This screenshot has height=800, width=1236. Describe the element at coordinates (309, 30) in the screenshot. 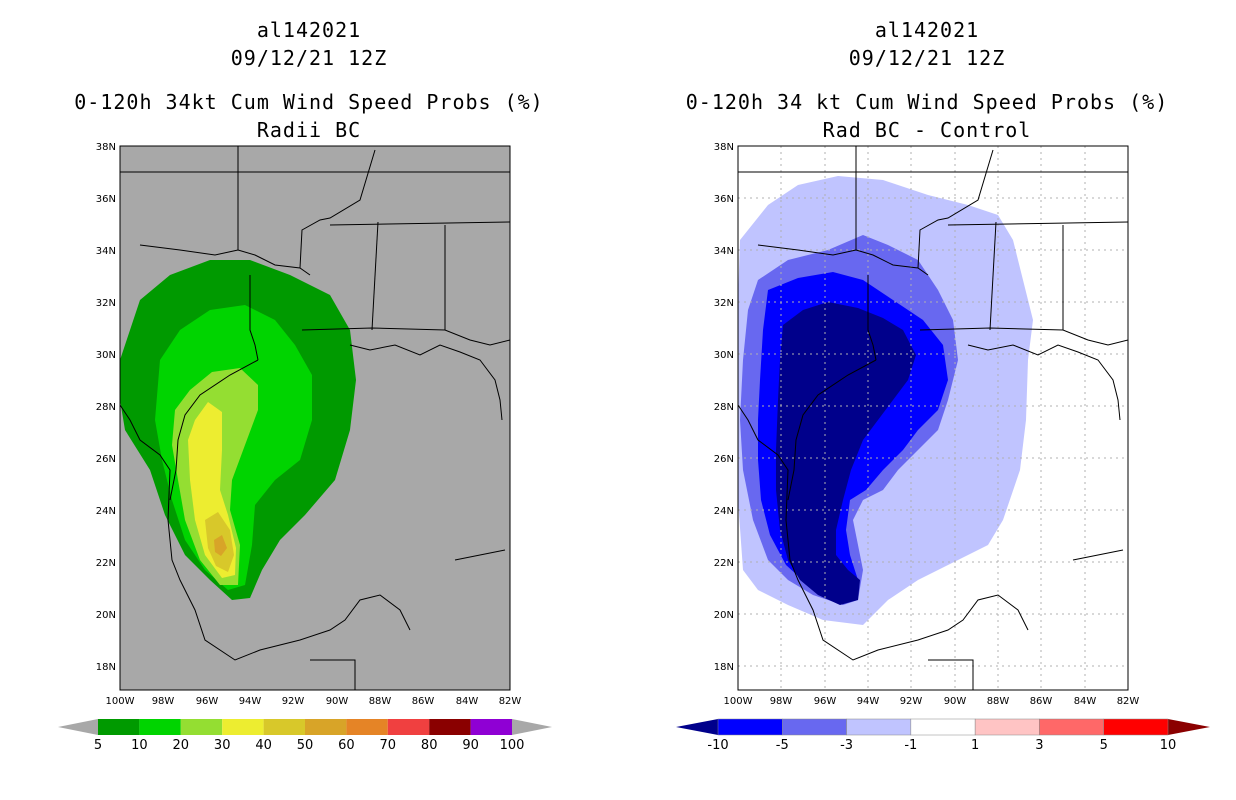

I see `left-storm-id: al142021` at that location.